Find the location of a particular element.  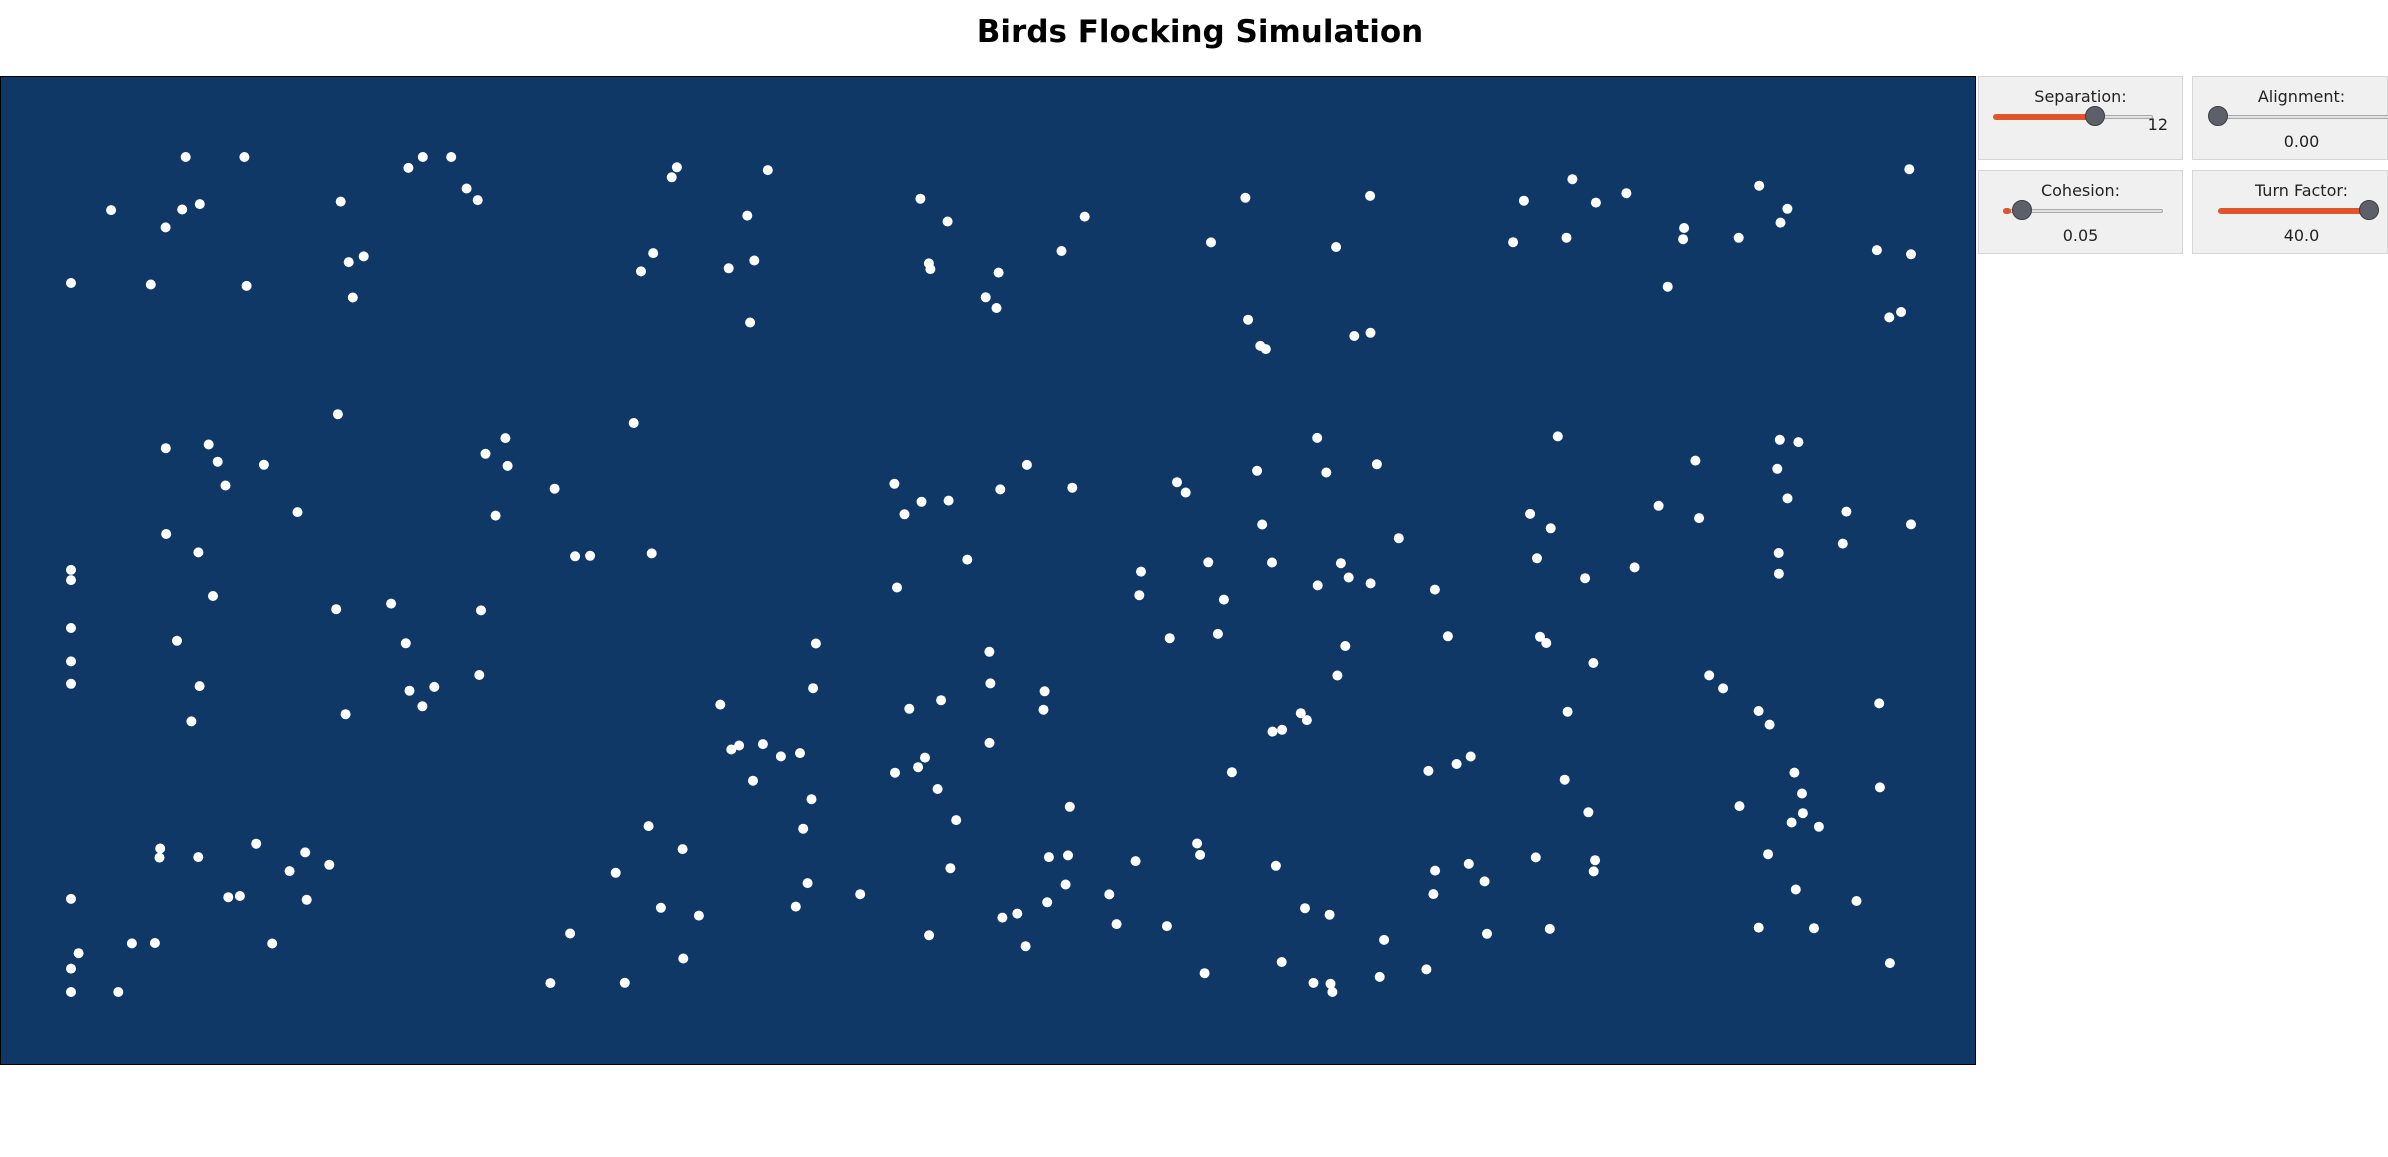

separation-slider-fill is located at coordinates (2041, 117).